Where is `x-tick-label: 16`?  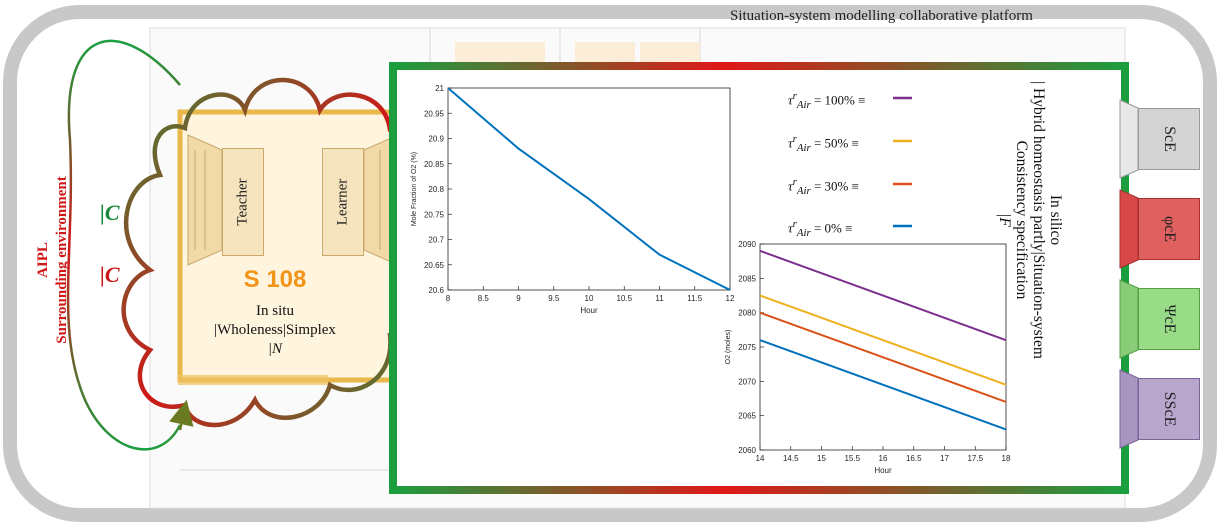
x-tick-label: 16 is located at coordinates (883, 458).